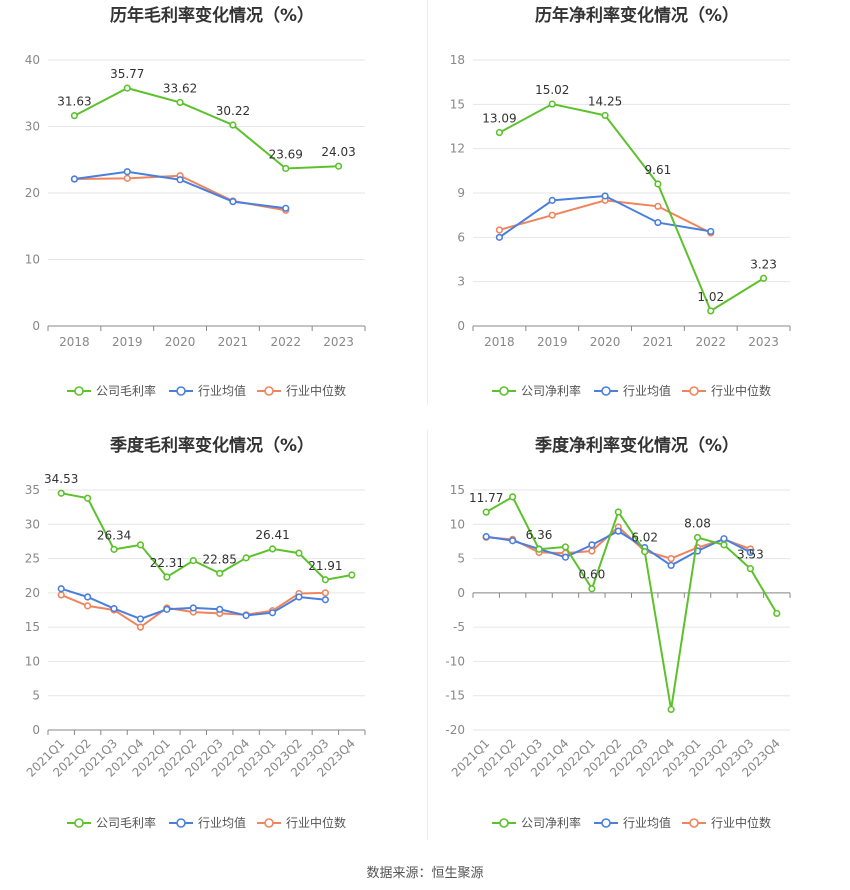 This screenshot has height=890, width=850. I want to click on data-label: 9.61, so click(658, 170).